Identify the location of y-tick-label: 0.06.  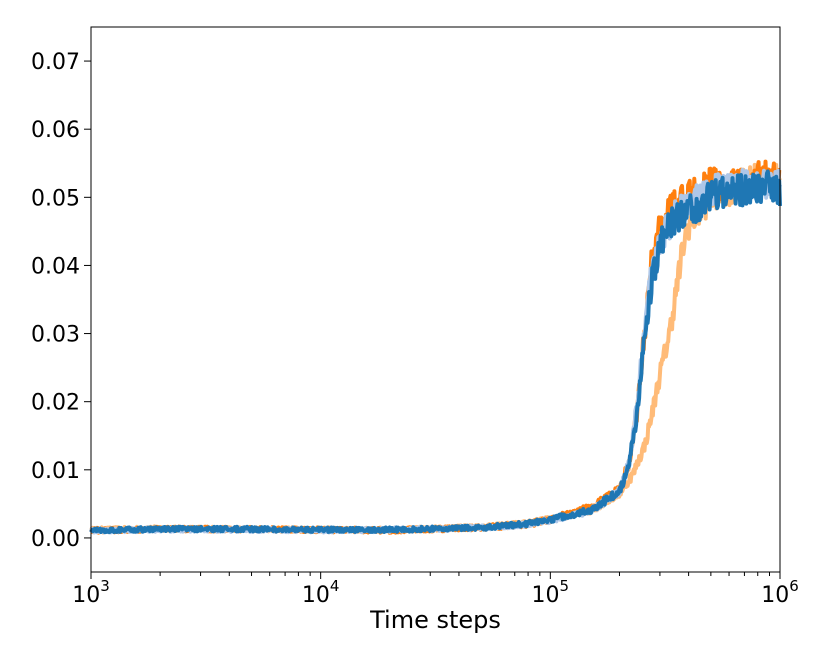
(55, 130).